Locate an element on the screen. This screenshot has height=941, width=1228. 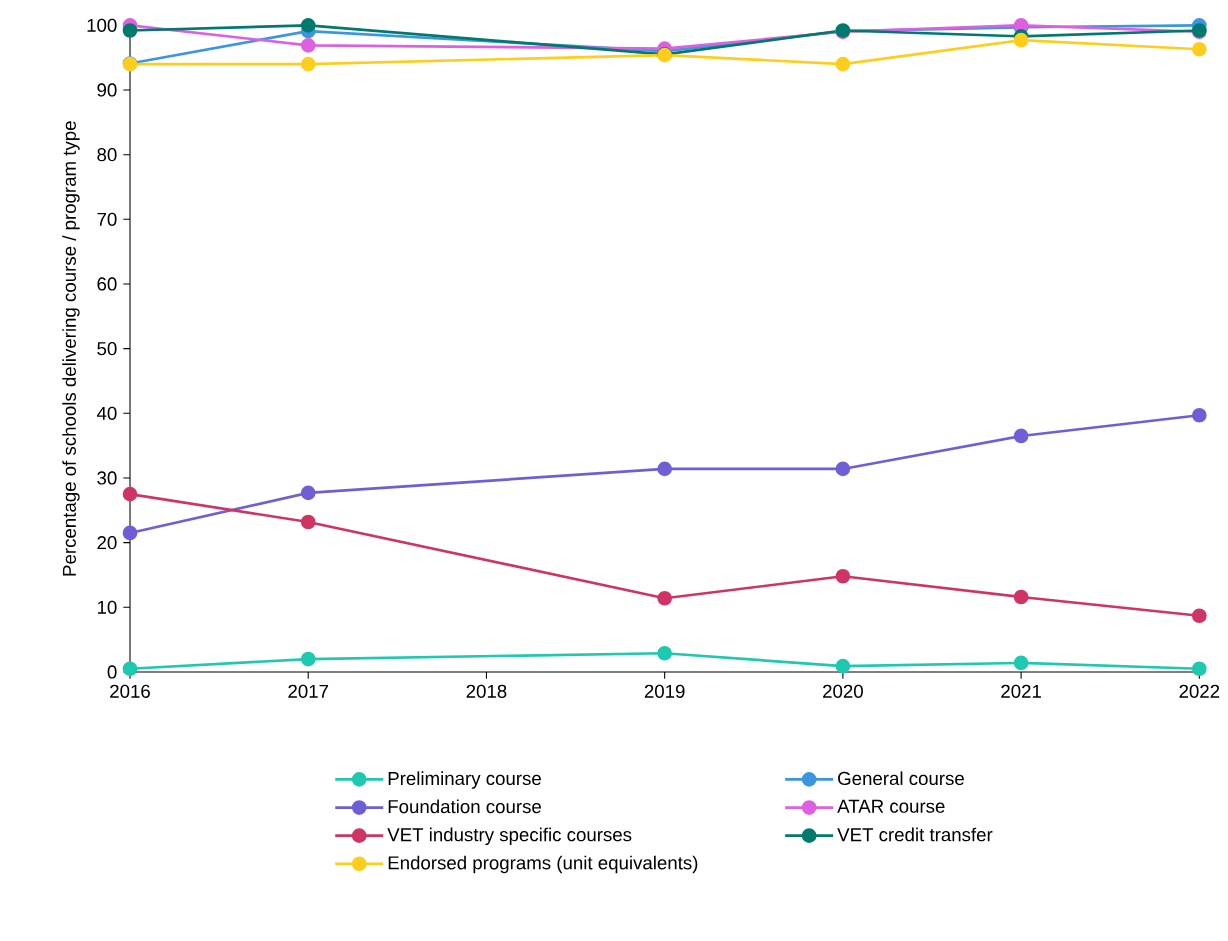
y-tick-label: 10 is located at coordinates (107, 607).